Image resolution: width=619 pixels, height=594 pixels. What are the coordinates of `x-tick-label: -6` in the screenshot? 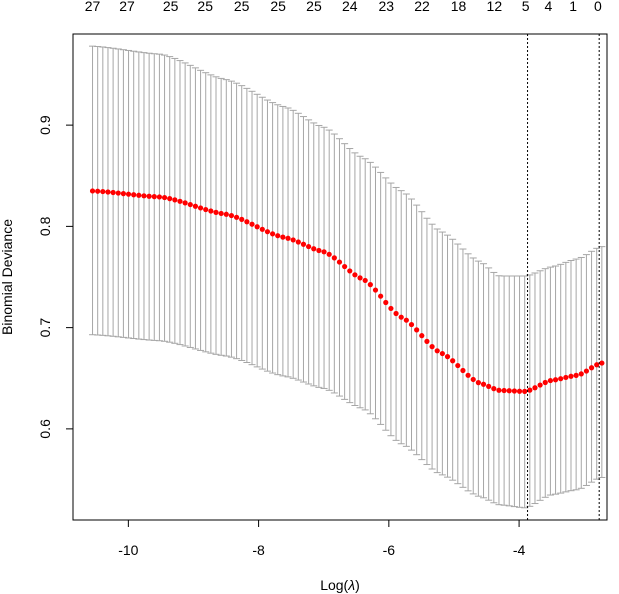 It's located at (389, 550).